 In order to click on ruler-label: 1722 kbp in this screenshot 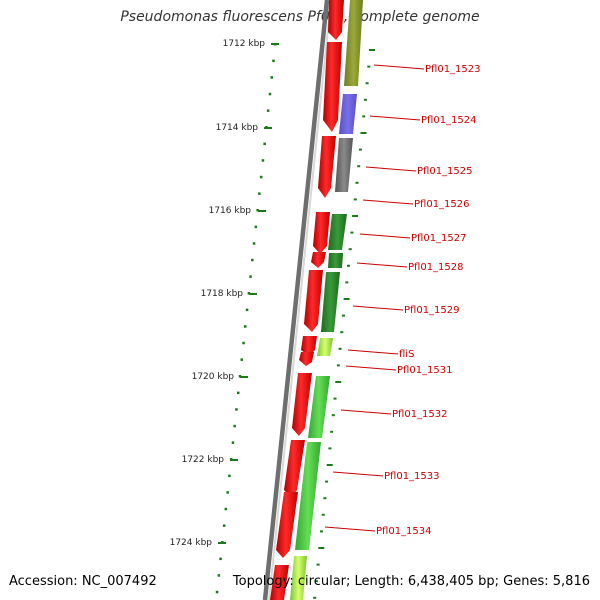, I will do `click(203, 460)`.